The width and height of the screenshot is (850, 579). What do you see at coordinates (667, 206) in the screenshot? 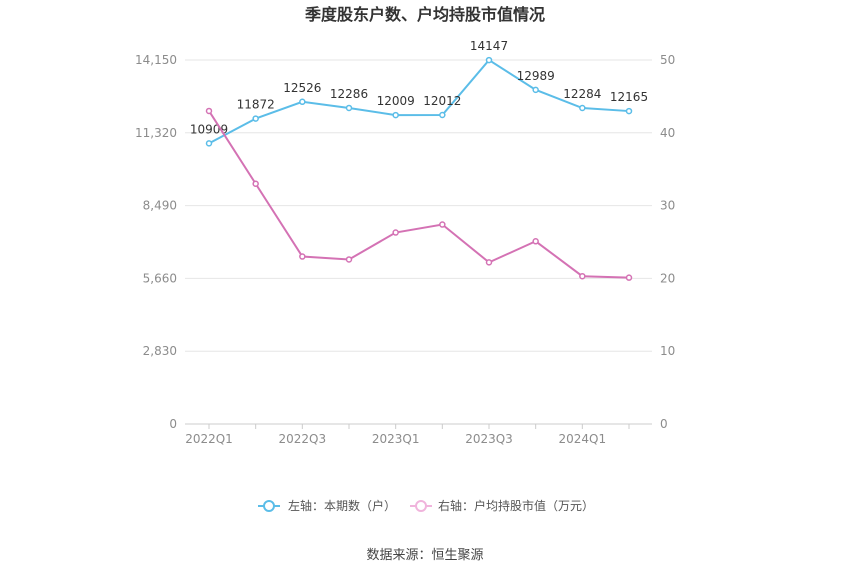
I see `right-tick-label: 30` at bounding box center [667, 206].